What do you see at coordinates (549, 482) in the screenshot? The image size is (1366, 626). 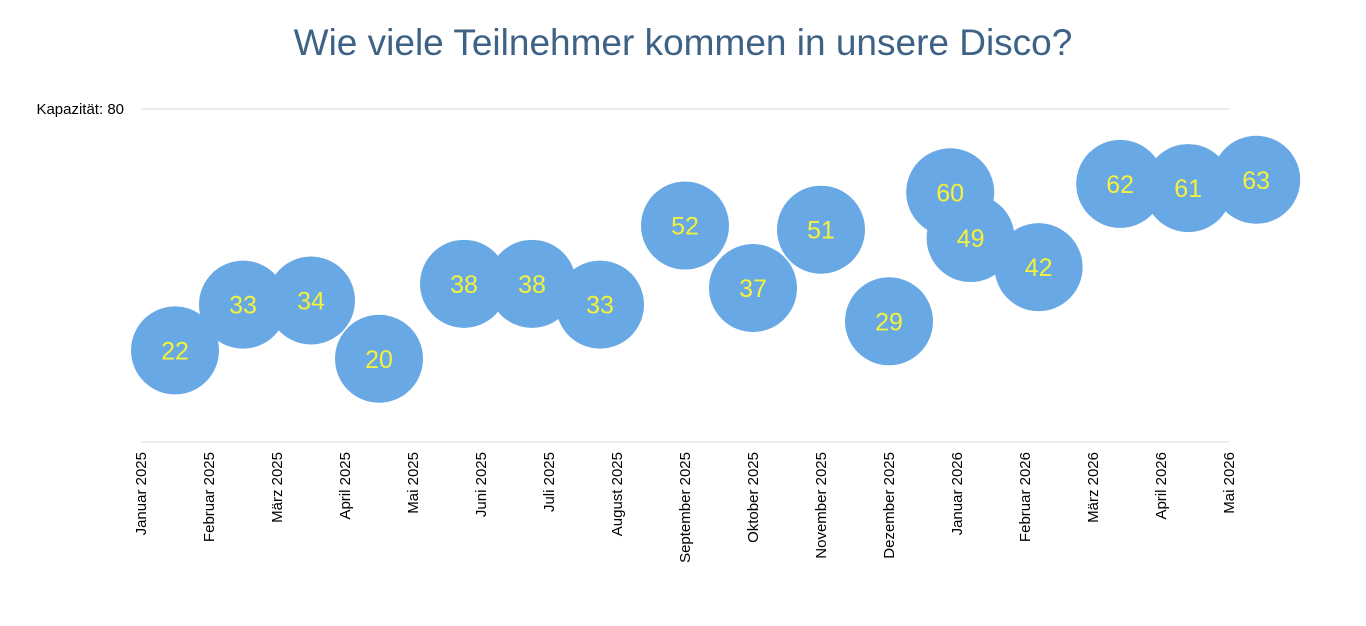 I see `x-tick-label: Juli 2025` at bounding box center [549, 482].